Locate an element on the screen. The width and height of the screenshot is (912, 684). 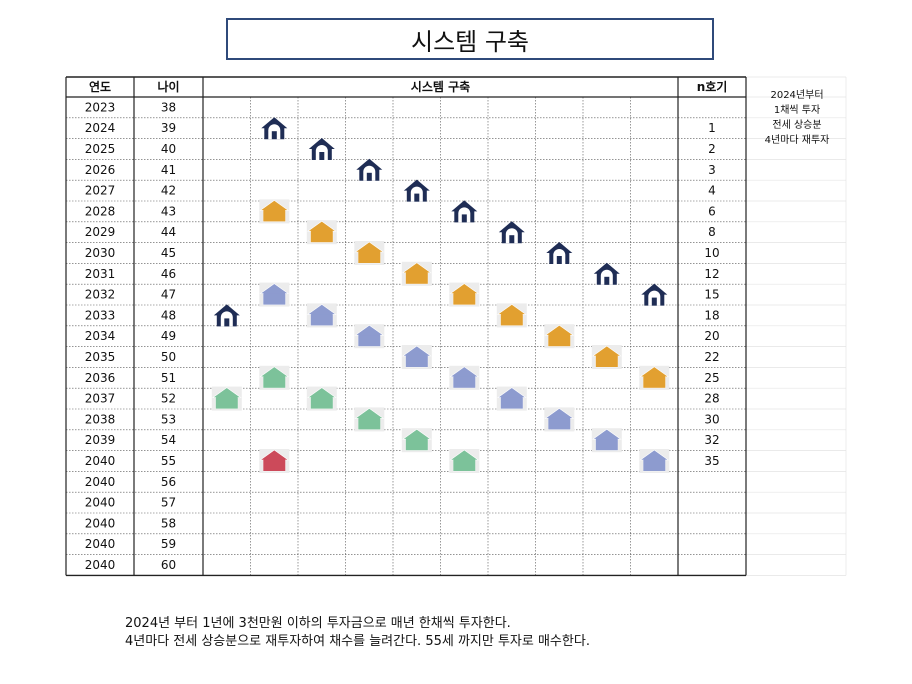
cell-age: 45 is located at coordinates (168, 253).